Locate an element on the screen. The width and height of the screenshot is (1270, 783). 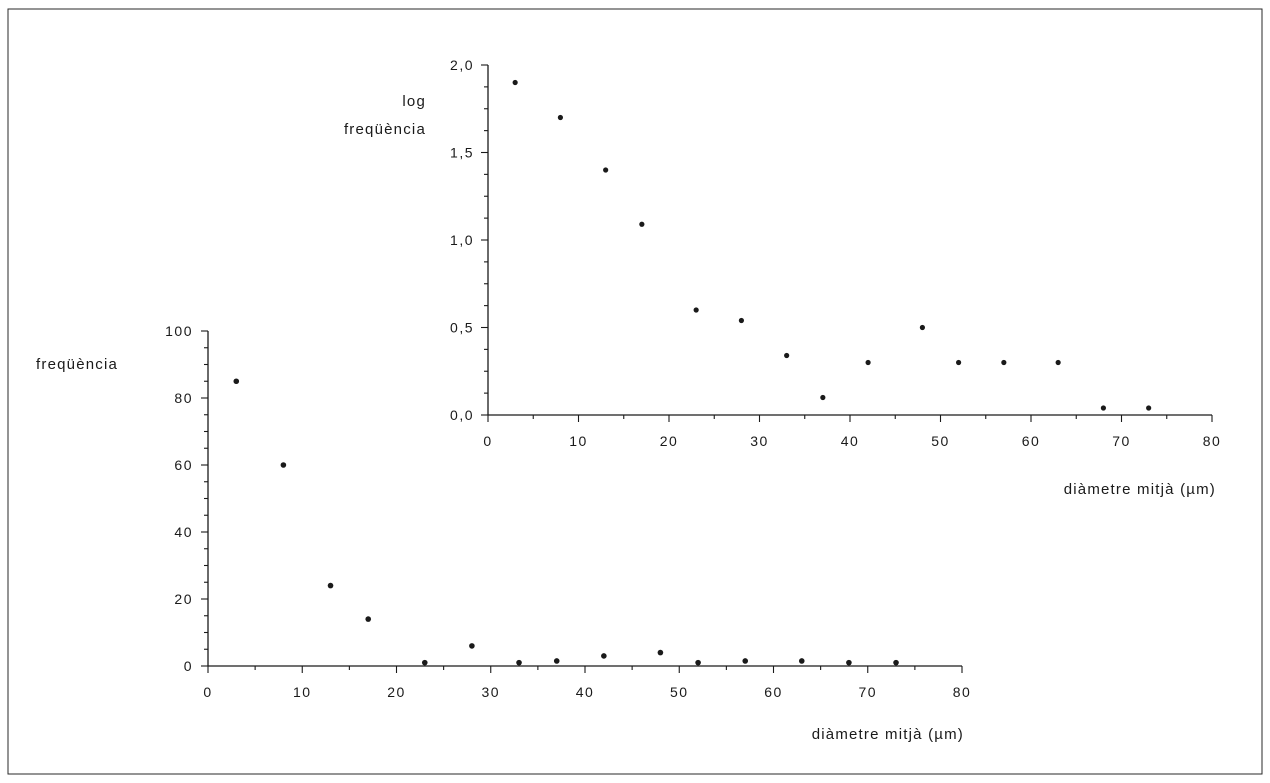
y-tick-label: 100 is located at coordinates (179, 331).